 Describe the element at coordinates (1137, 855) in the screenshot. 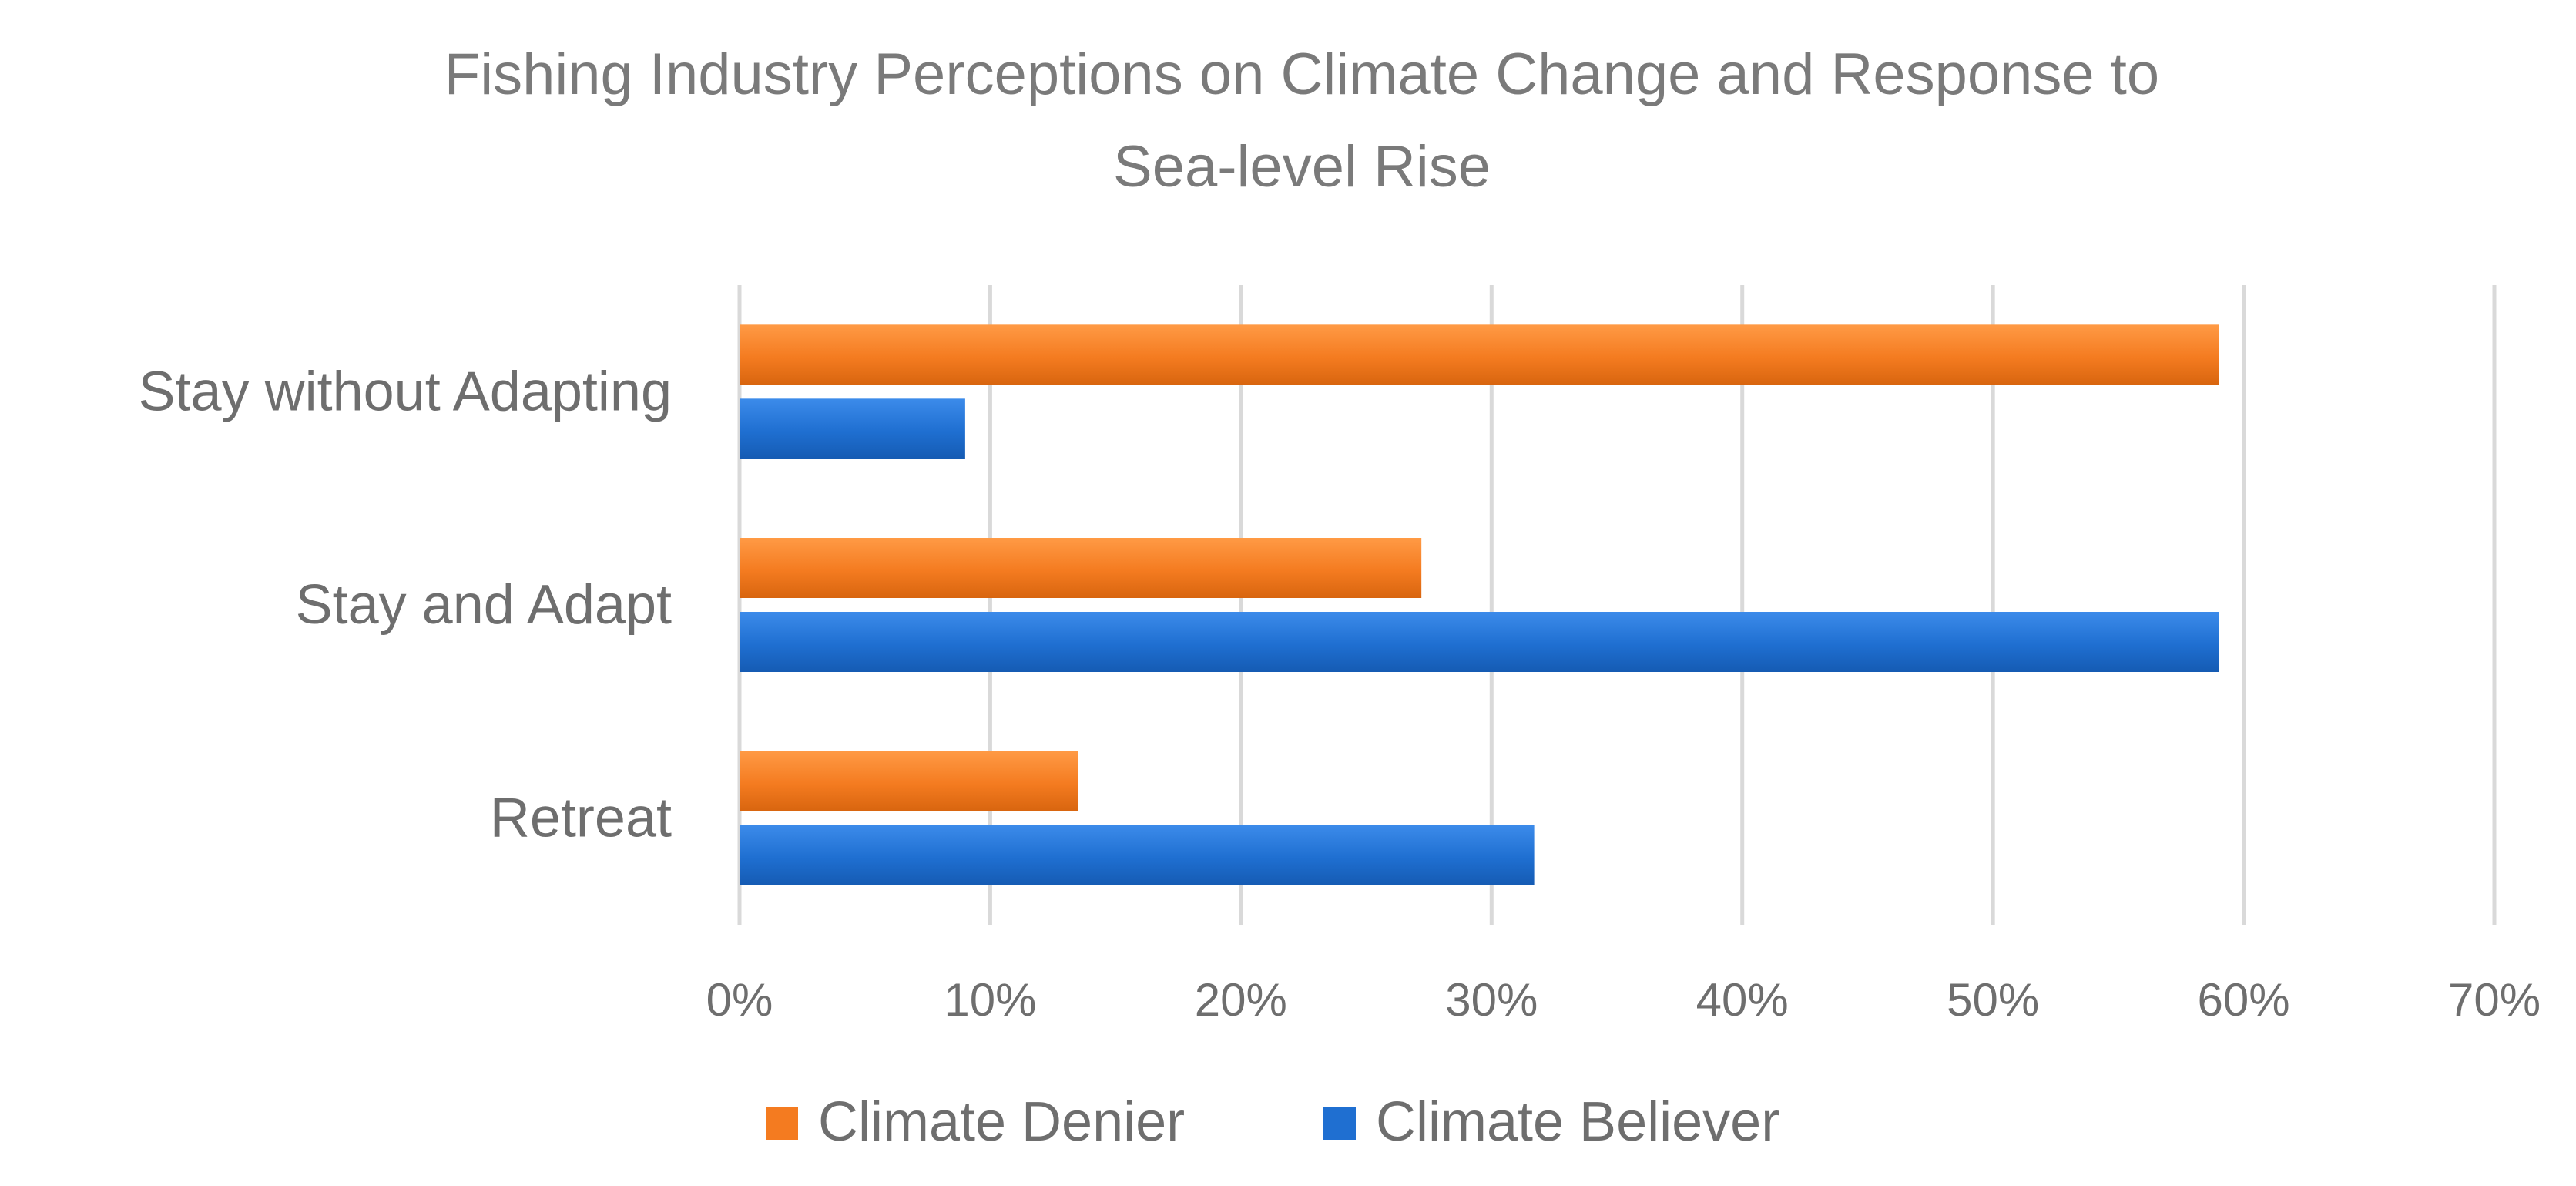

I see `bar-retreat-climate-believer` at that location.